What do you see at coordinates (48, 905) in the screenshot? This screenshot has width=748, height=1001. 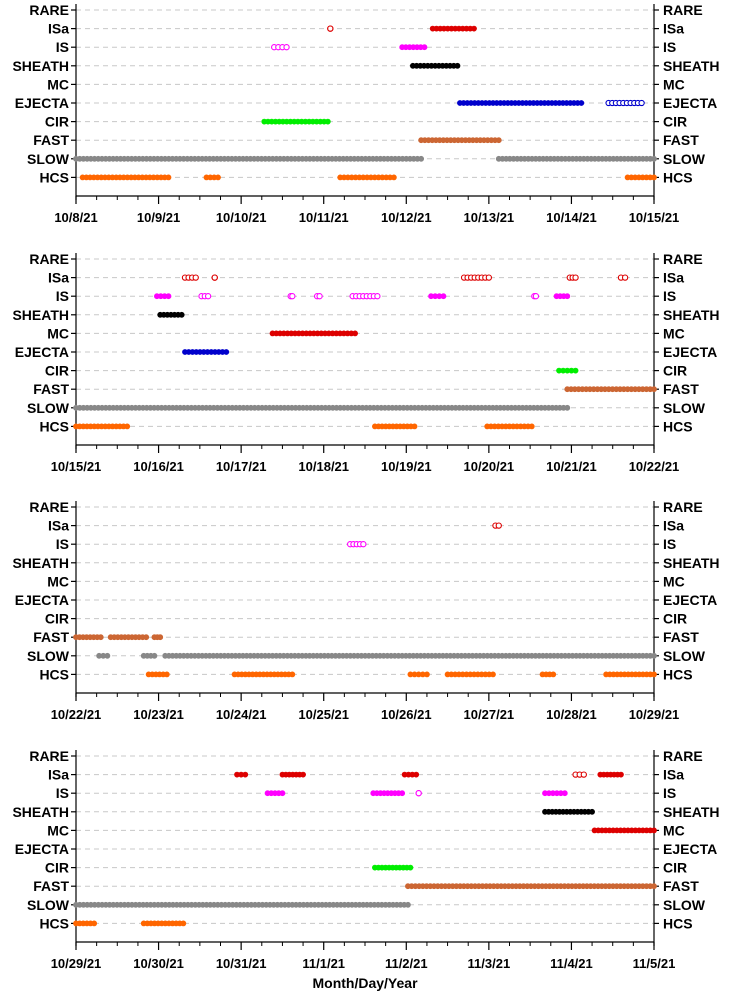 I see `category-label-left: SLOW` at bounding box center [48, 905].